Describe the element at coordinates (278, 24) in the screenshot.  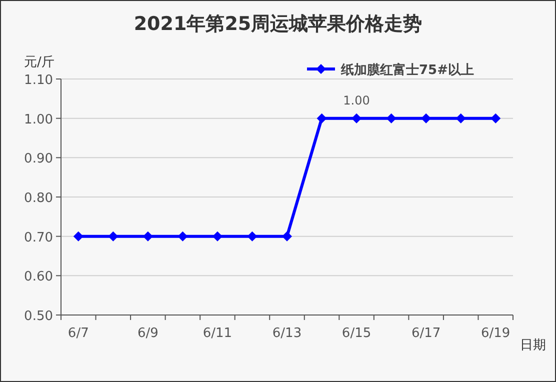
I see `chart-title: 2021年第25周运城苹果价格走势` at that location.